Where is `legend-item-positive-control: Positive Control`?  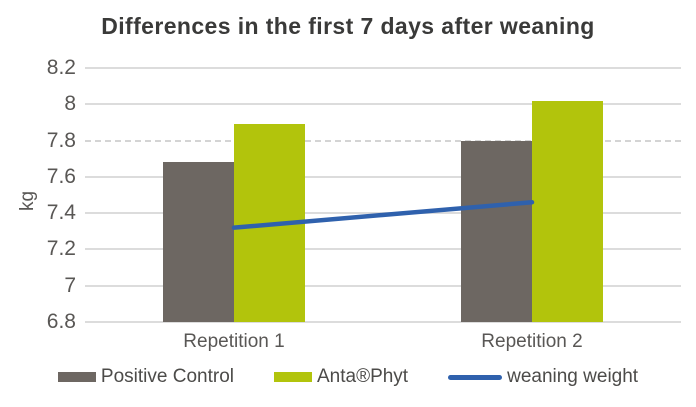 legend-item-positive-control: Positive Control is located at coordinates (145, 377).